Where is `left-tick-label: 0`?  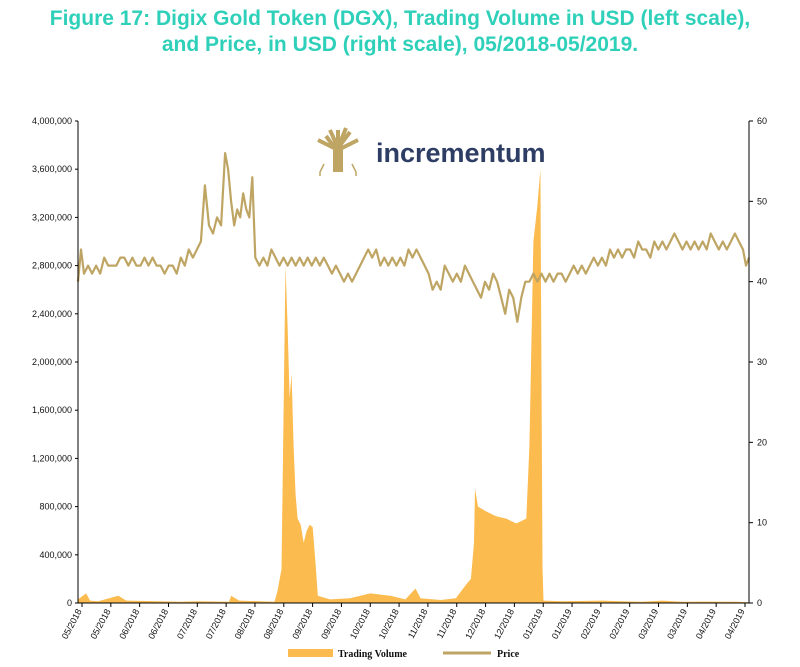
left-tick-label: 0 is located at coordinates (69, 603).